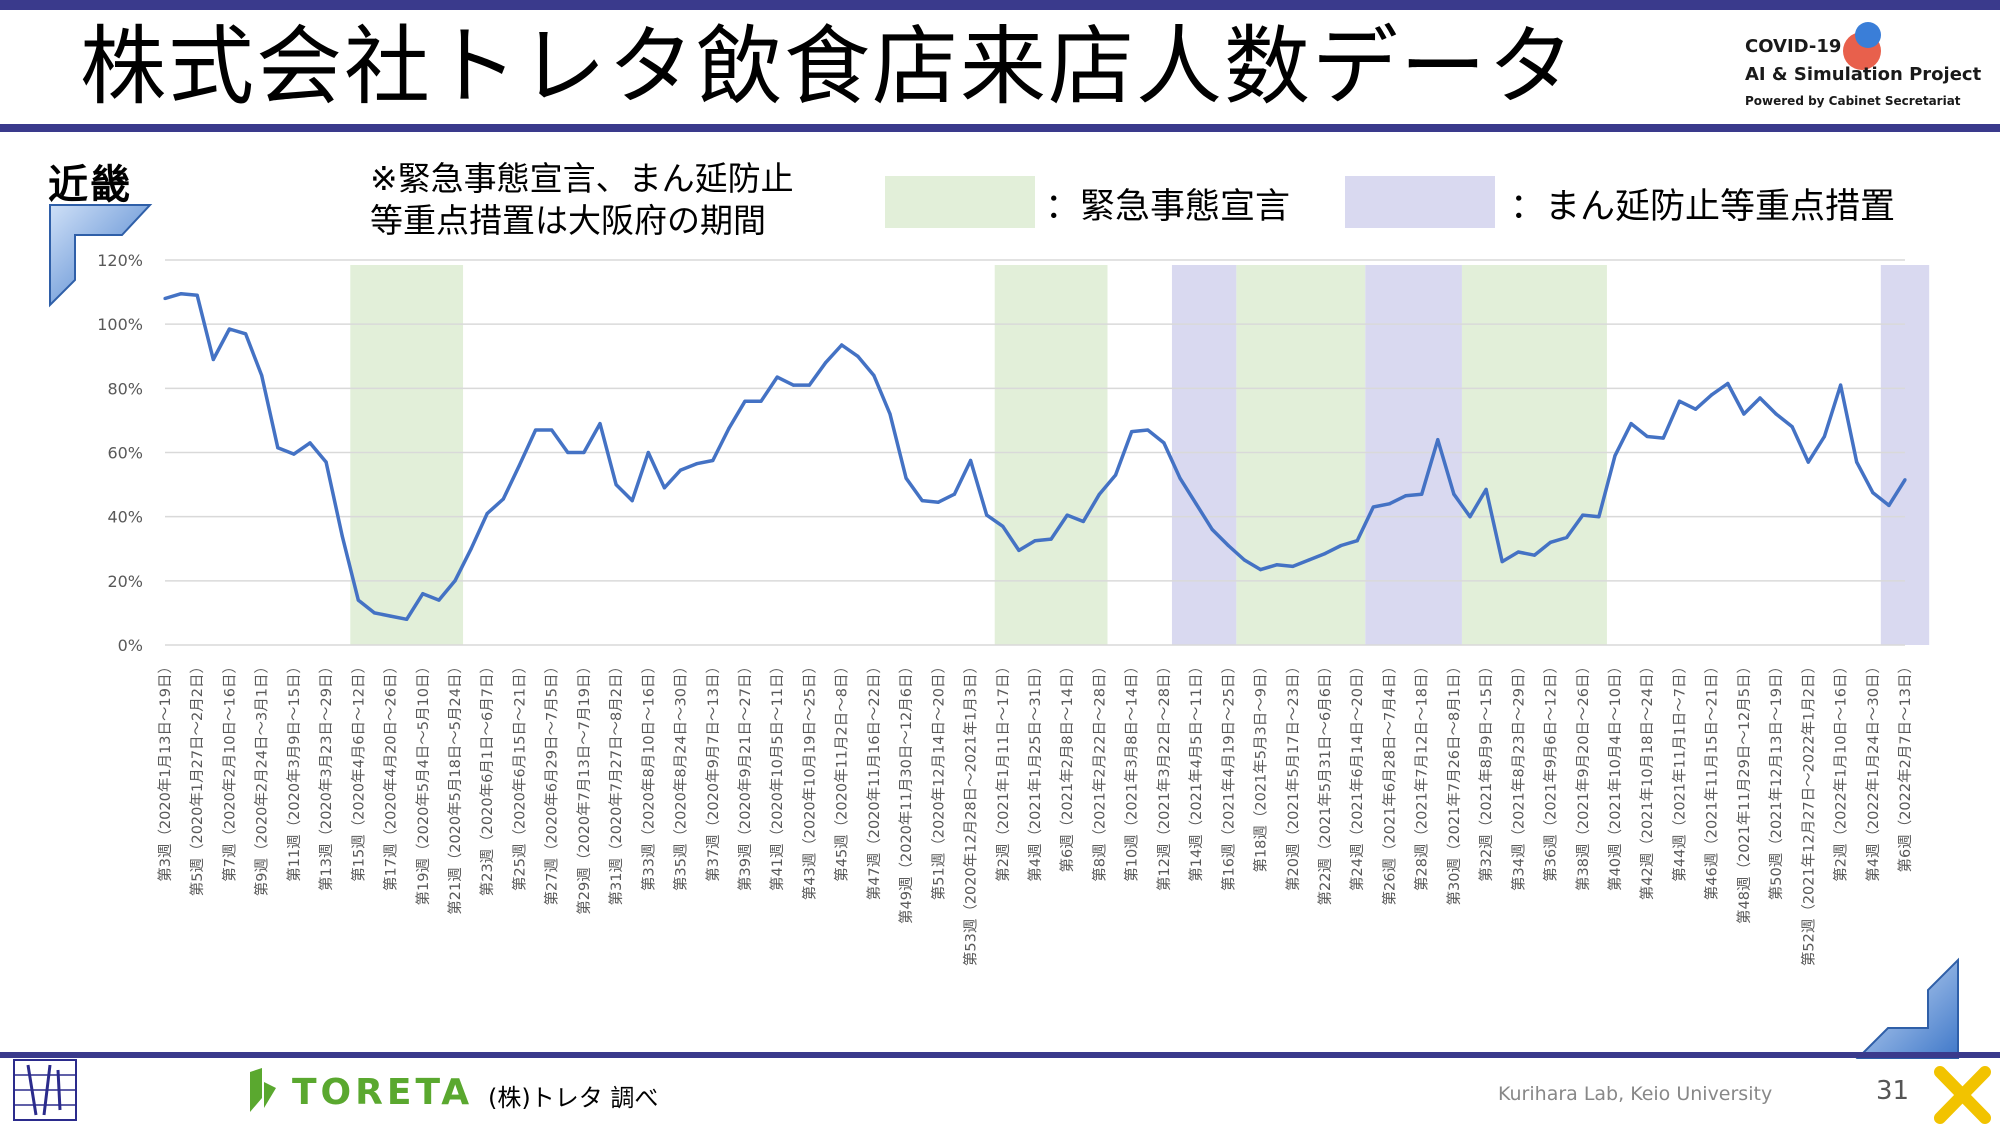 This screenshot has width=2000, height=1125. Describe the element at coordinates (1099, 770) in the screenshot. I see `x-tick-label: 第8週（2021年2月22日～28日）` at that location.